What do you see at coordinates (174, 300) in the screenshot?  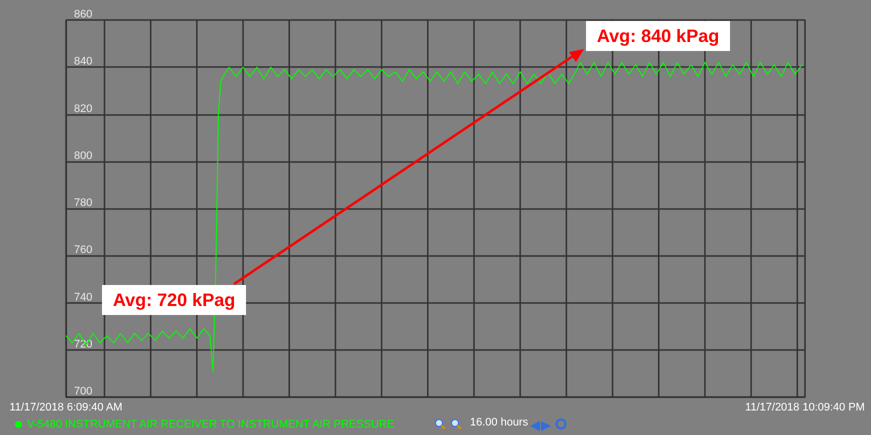 I see `annotation: Avg: 720 kPag` at bounding box center [174, 300].